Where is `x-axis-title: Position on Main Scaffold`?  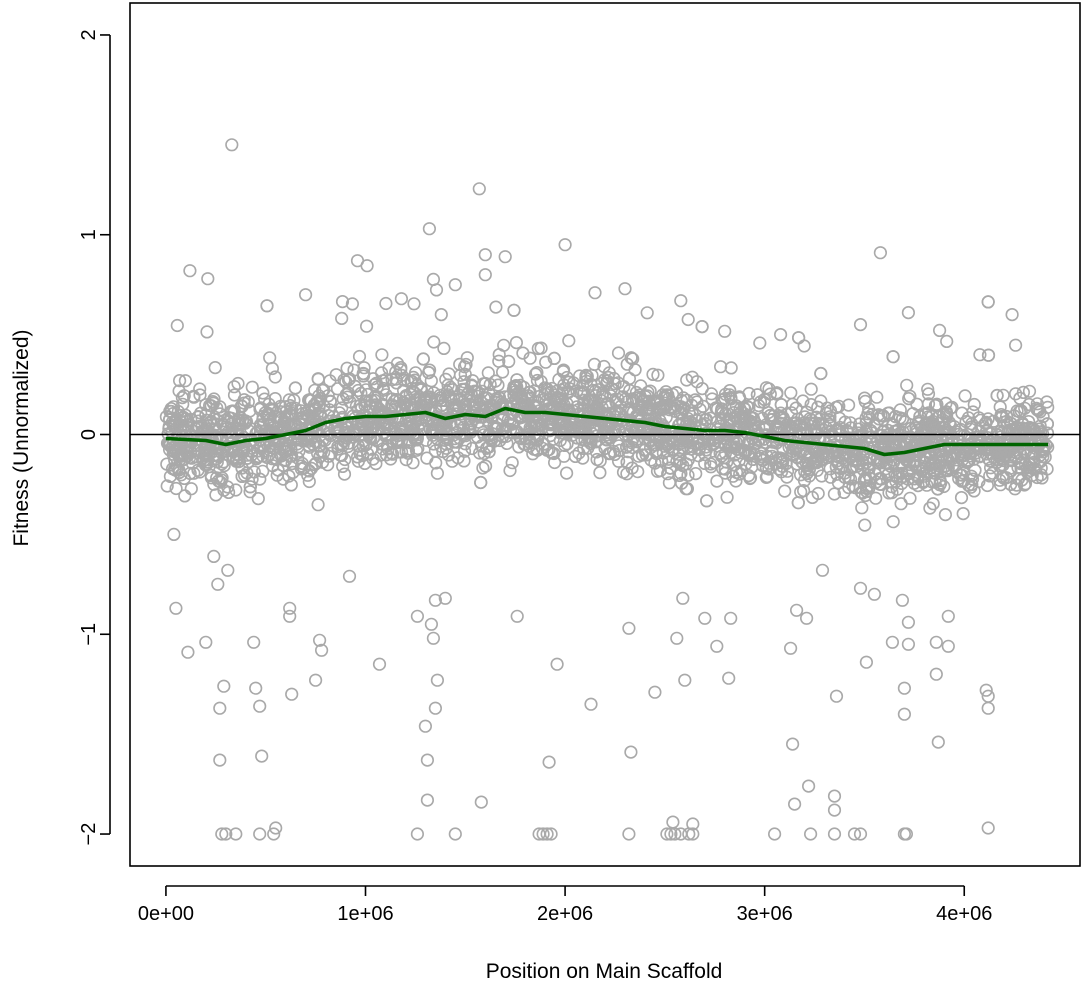
x-axis-title: Position on Main Scaffold is located at coordinates (604, 971).